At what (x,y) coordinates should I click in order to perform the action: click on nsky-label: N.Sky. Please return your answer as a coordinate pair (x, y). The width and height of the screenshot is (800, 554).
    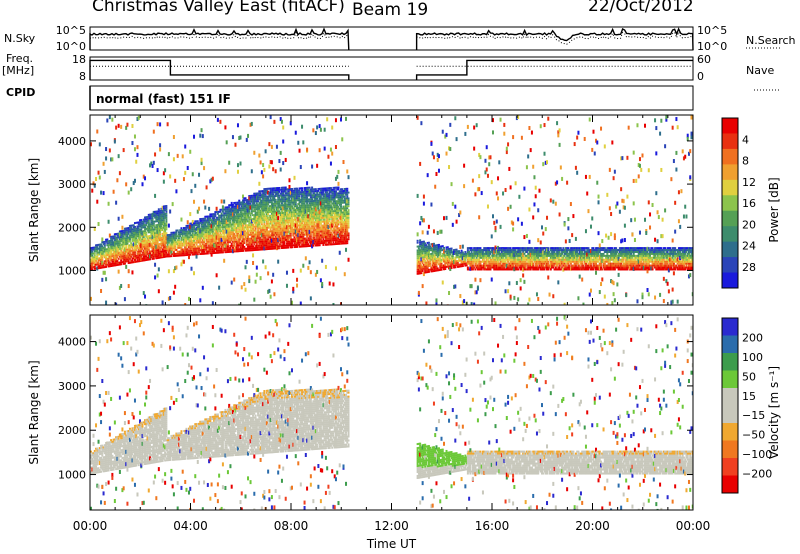
    Looking at the image, I should click on (20, 38).